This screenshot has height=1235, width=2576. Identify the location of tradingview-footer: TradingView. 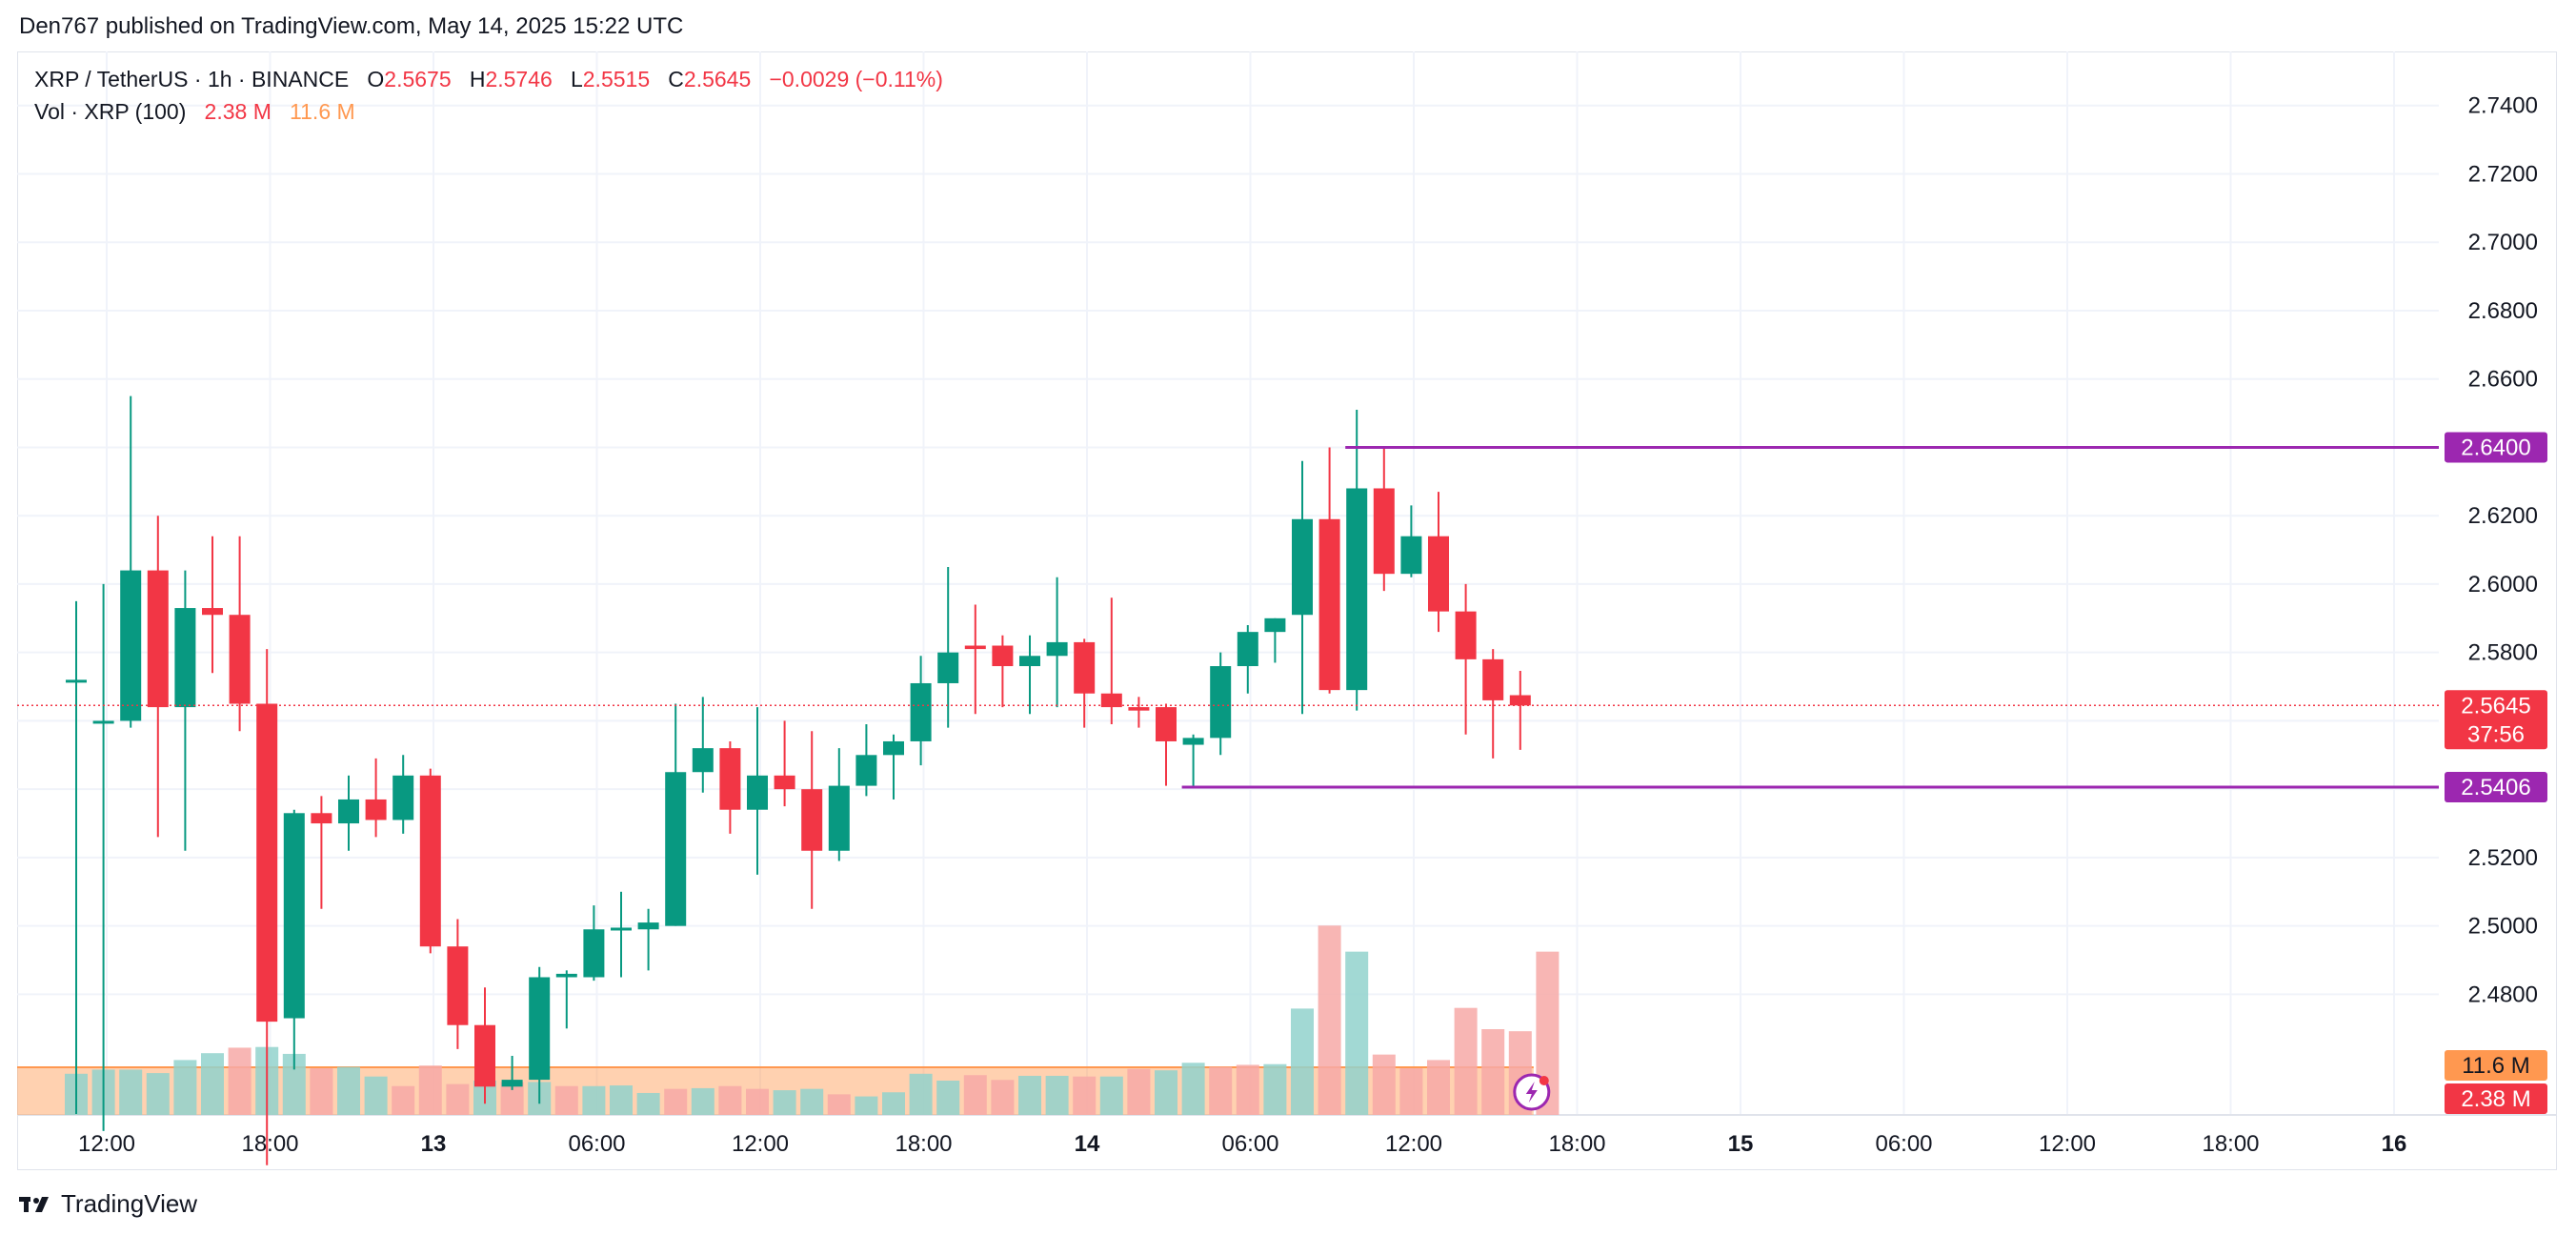
(108, 1204).